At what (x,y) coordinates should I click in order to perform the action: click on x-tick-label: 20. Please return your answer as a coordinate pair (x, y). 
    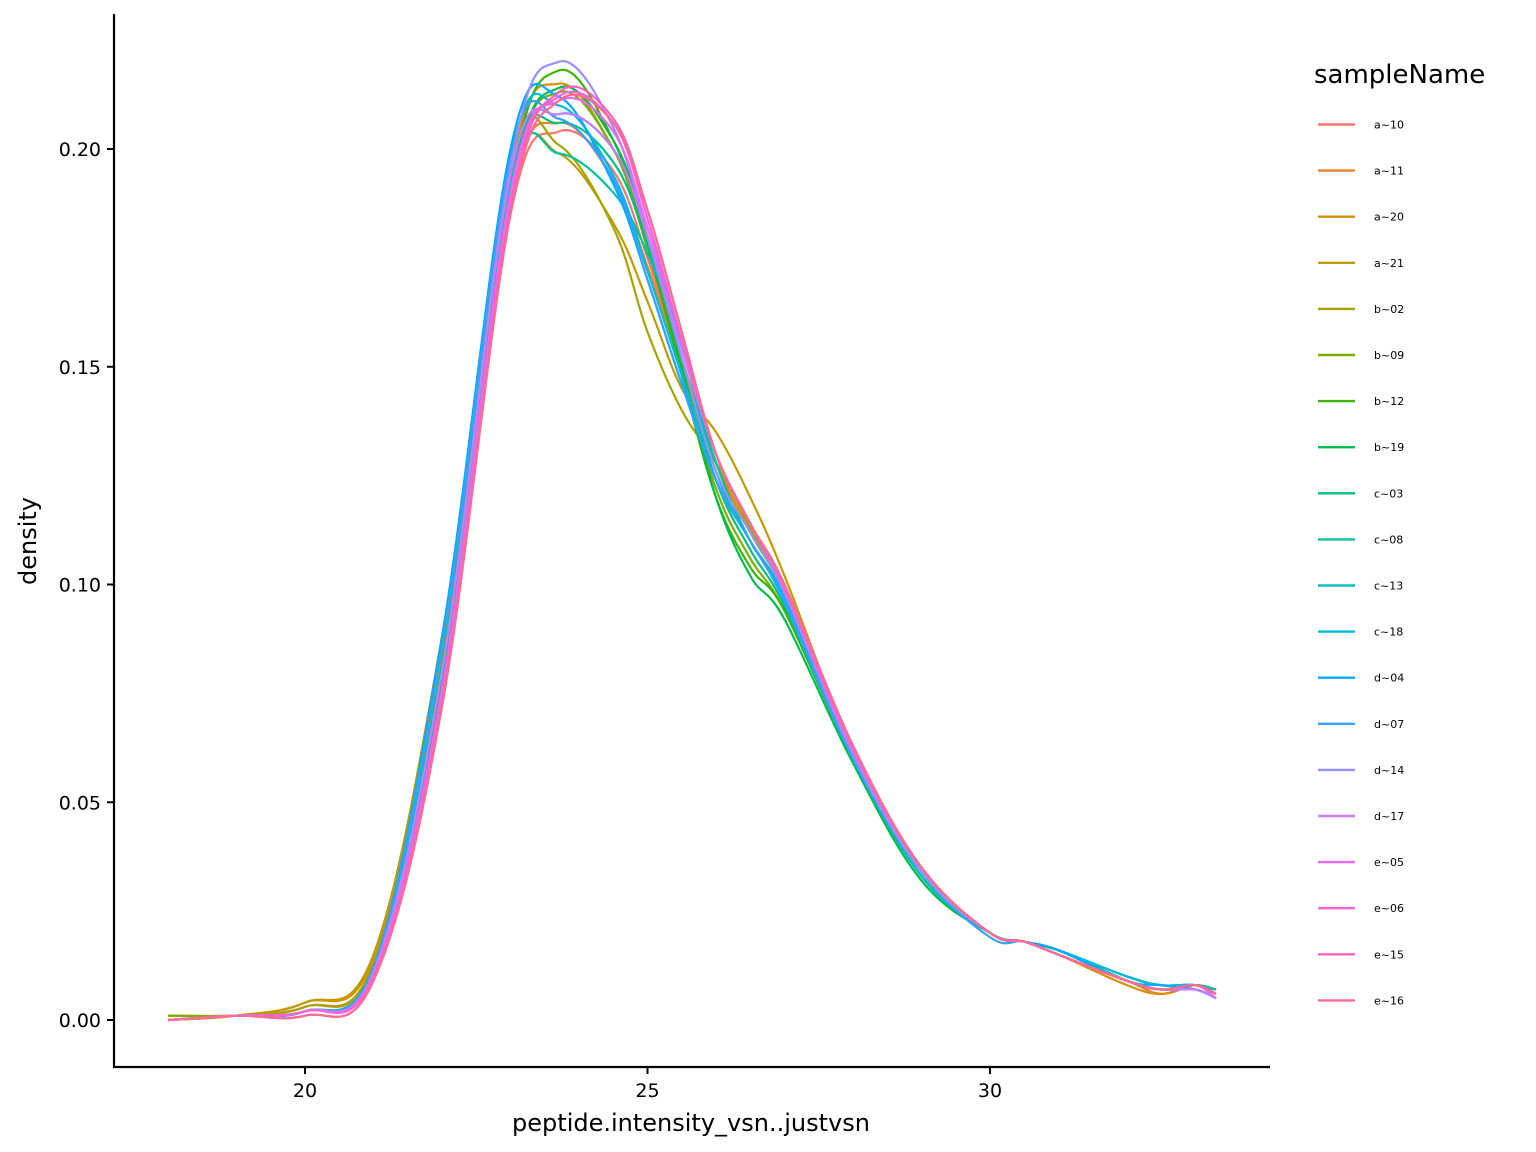
    Looking at the image, I should click on (305, 1091).